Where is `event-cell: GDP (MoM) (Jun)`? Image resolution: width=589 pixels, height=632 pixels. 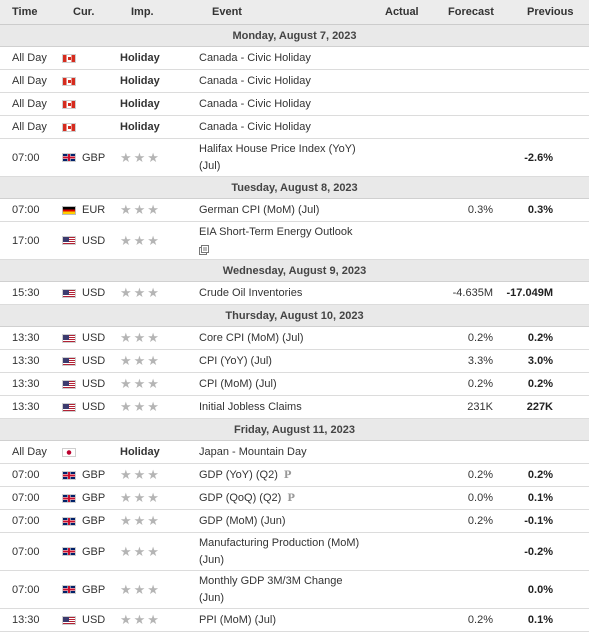 event-cell: GDP (MoM) (Jun) is located at coordinates (286, 521).